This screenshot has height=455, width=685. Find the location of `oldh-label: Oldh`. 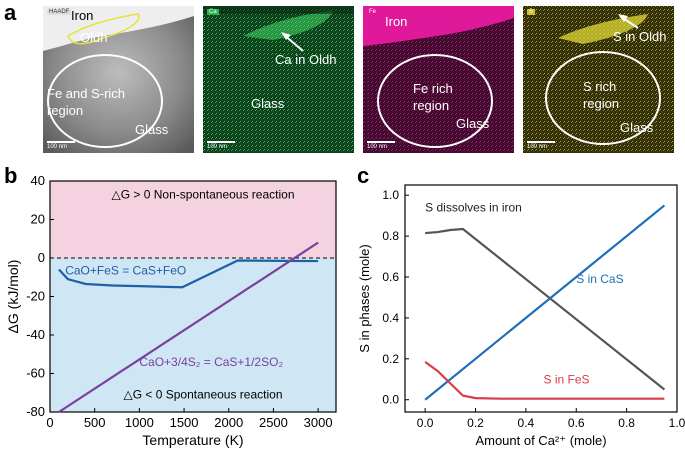

oldh-label: Oldh is located at coordinates (94, 37).